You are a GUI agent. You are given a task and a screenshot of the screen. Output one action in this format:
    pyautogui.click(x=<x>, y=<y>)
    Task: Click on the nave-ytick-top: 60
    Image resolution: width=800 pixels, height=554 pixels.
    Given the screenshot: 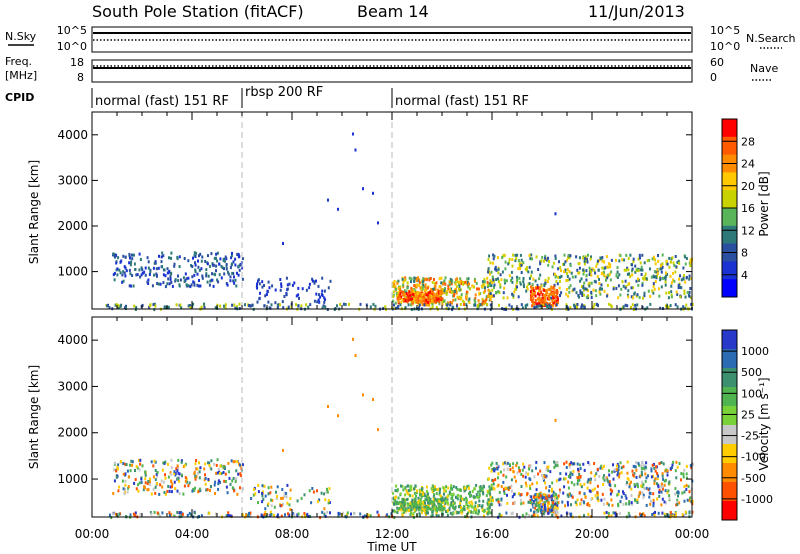 What is the action you would take?
    pyautogui.click(x=717, y=62)
    